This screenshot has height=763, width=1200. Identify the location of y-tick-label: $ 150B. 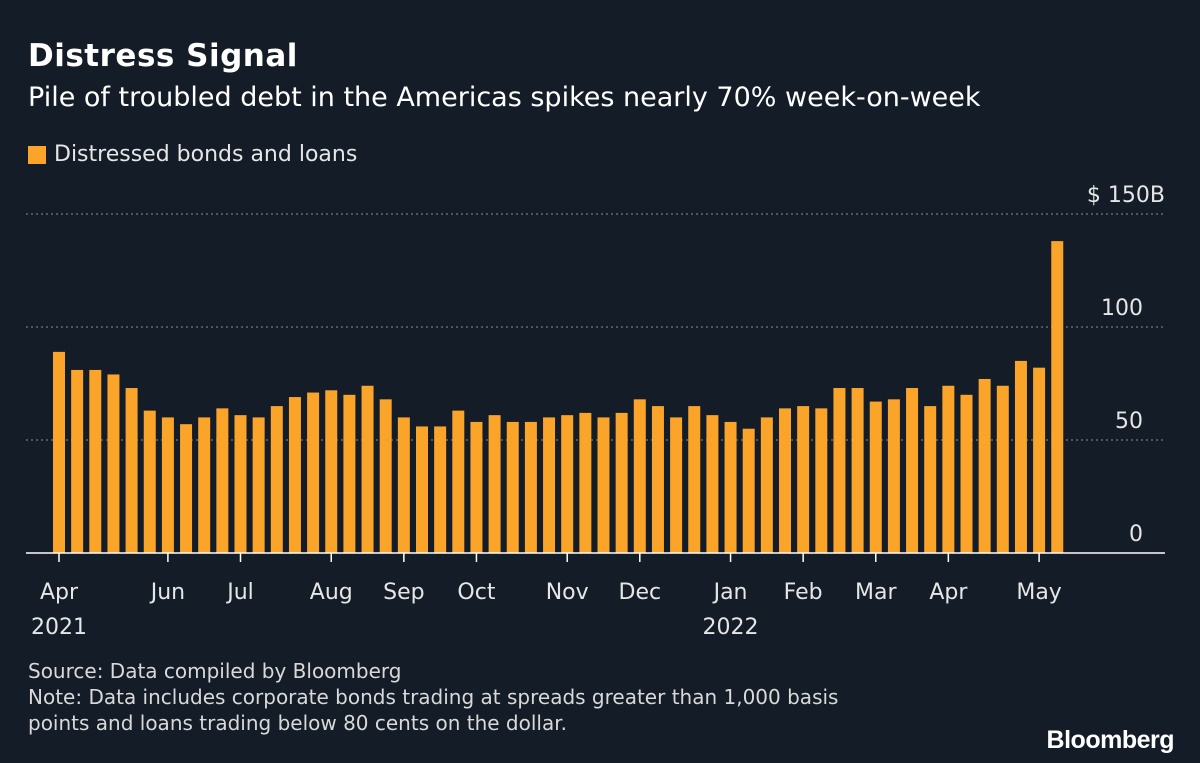
(1126, 195).